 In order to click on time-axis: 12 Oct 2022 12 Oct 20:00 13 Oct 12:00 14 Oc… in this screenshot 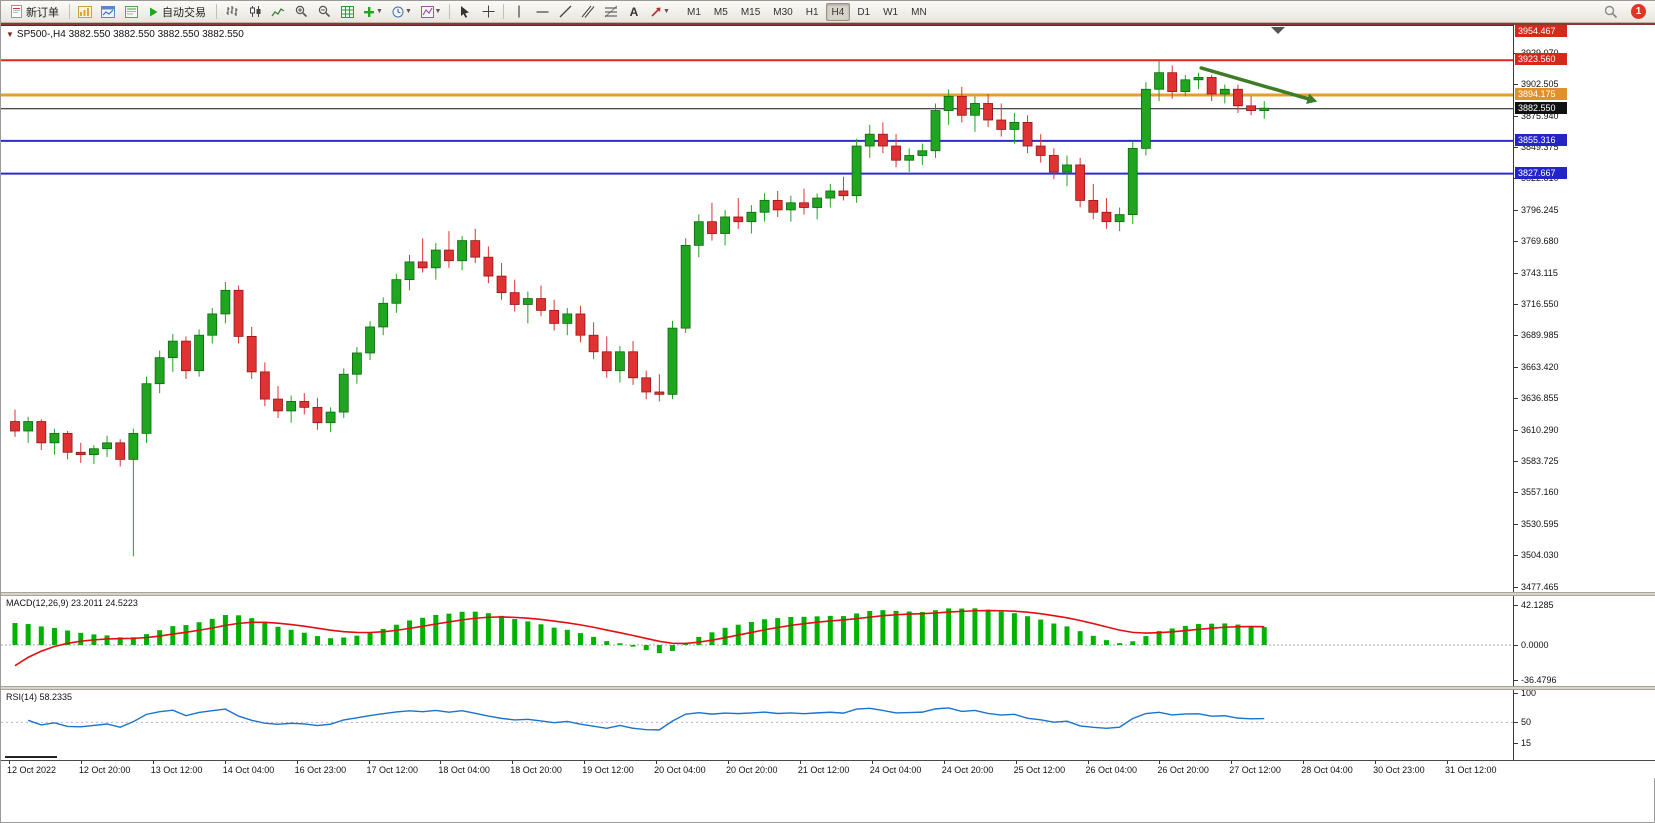, I will do `click(828, 769)`.